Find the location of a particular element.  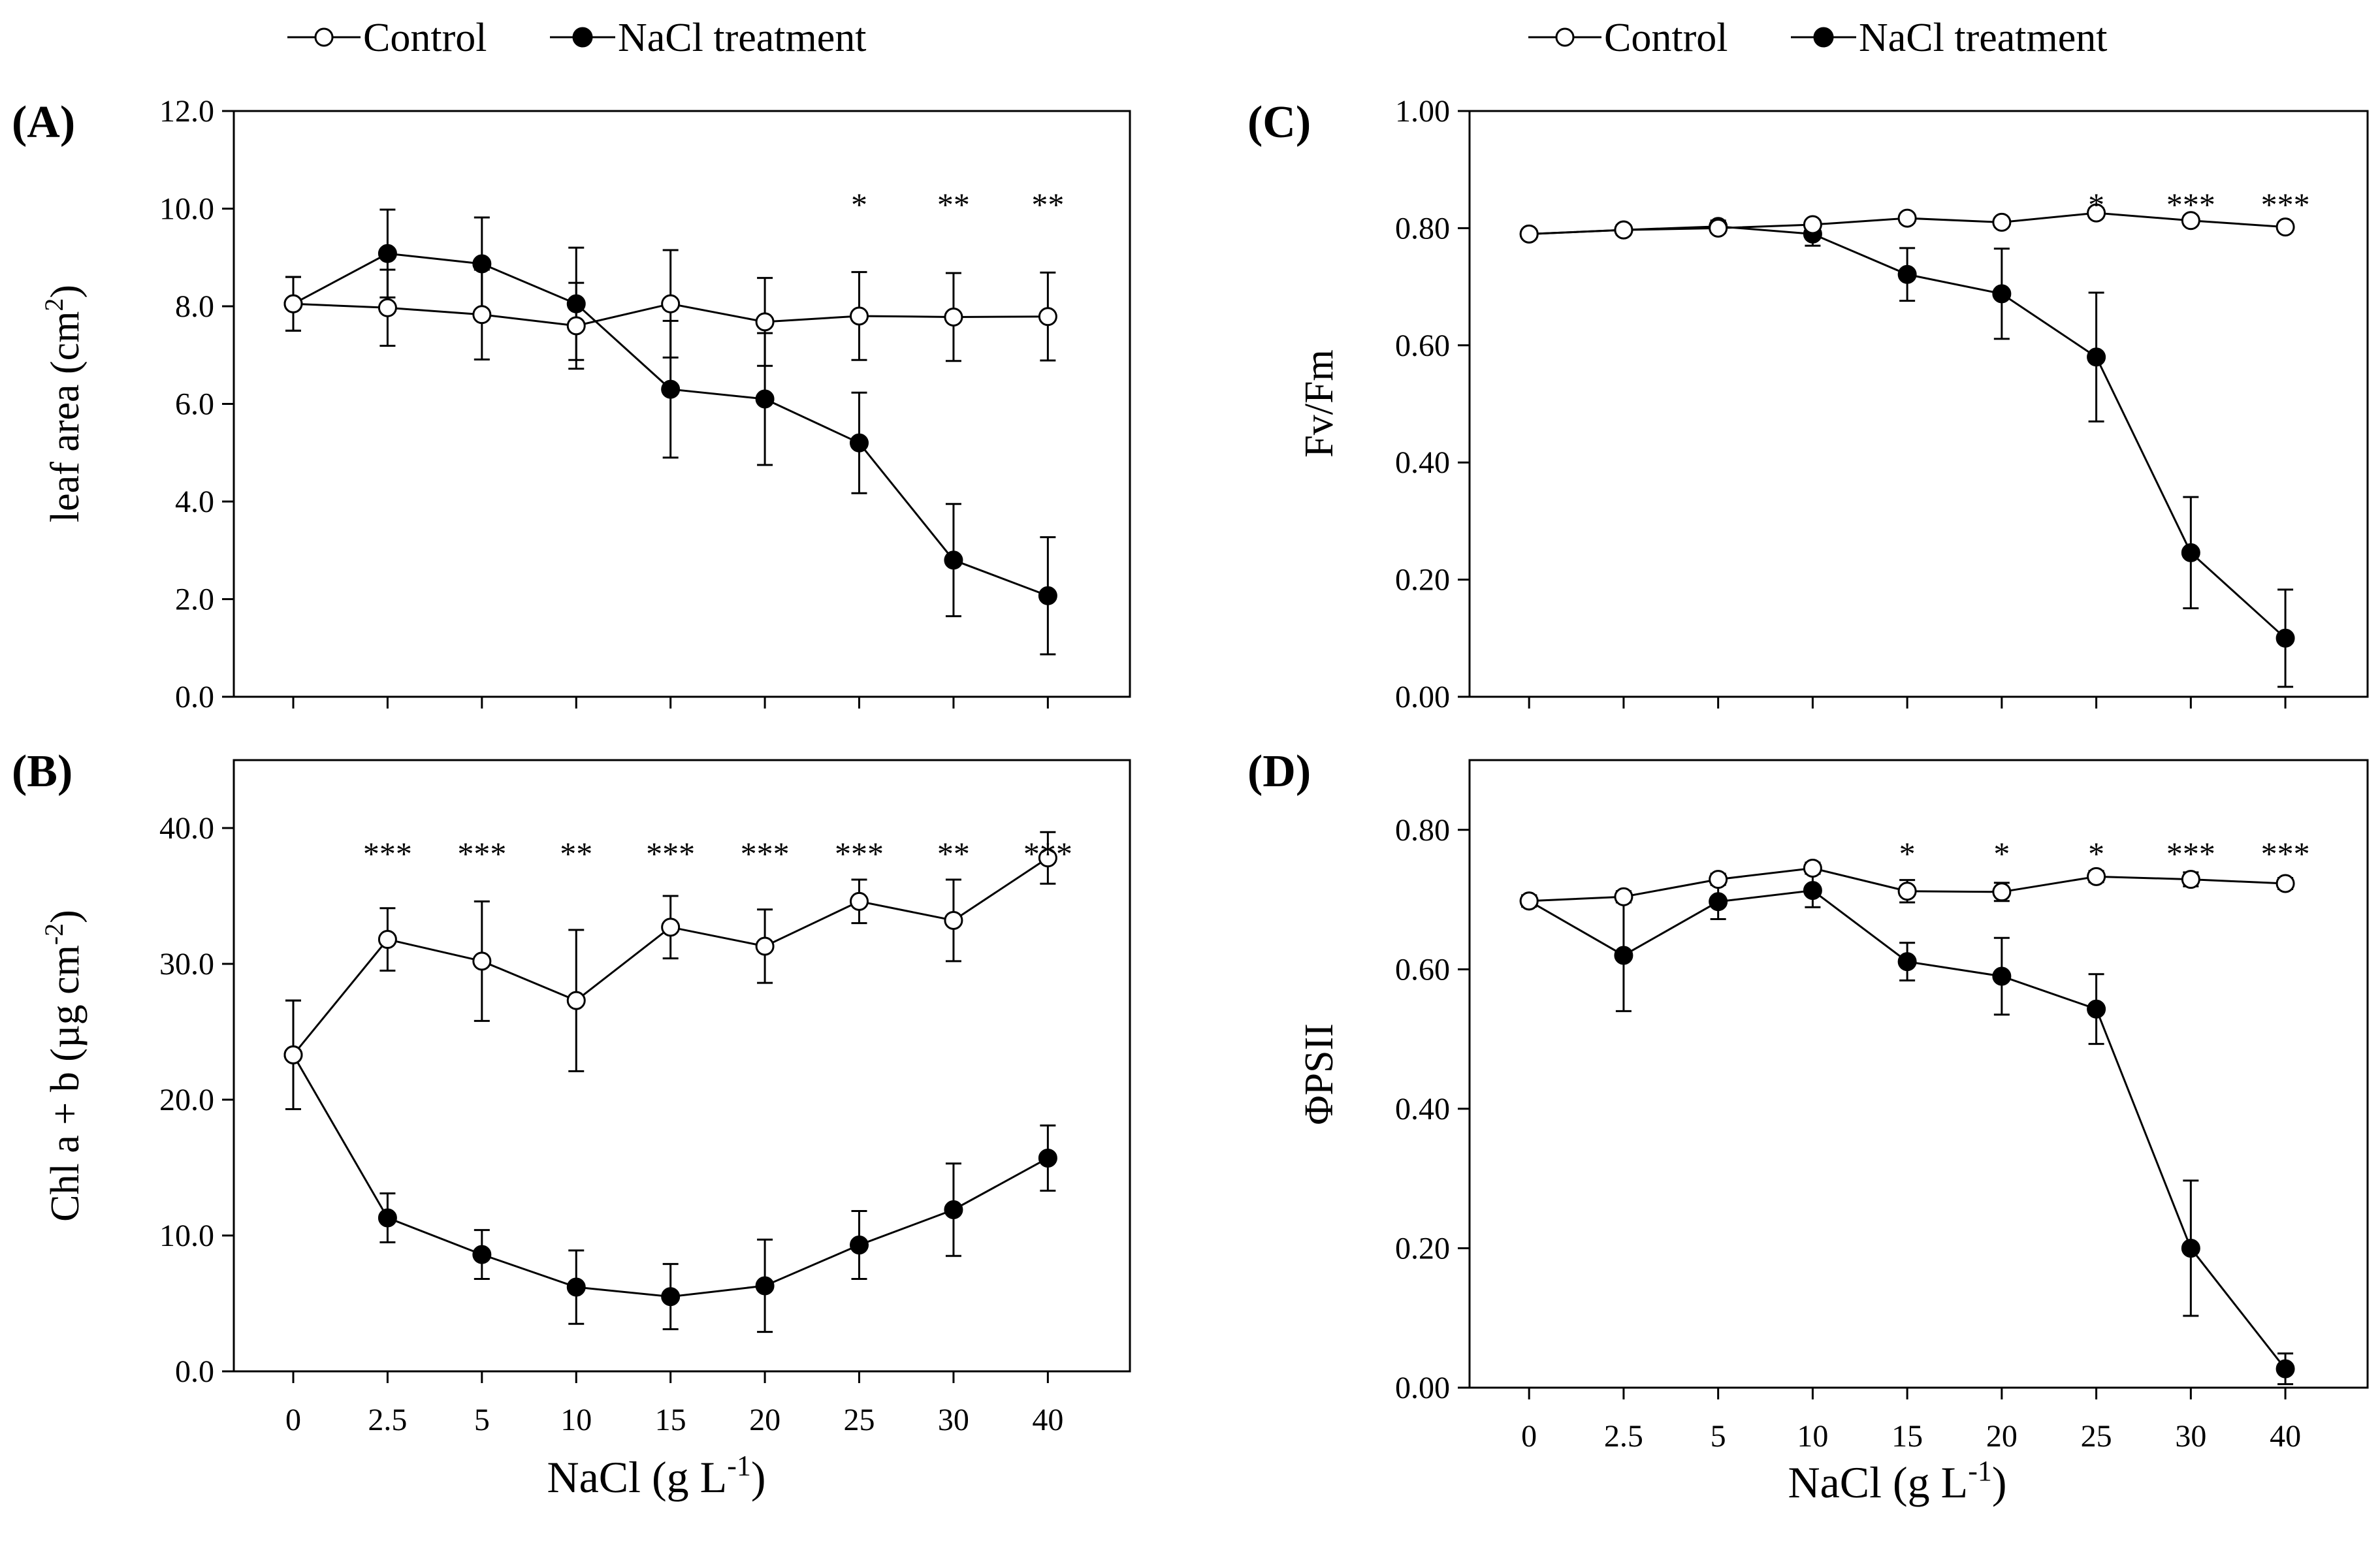

y-tick-label: 6.0 is located at coordinates (194, 405).